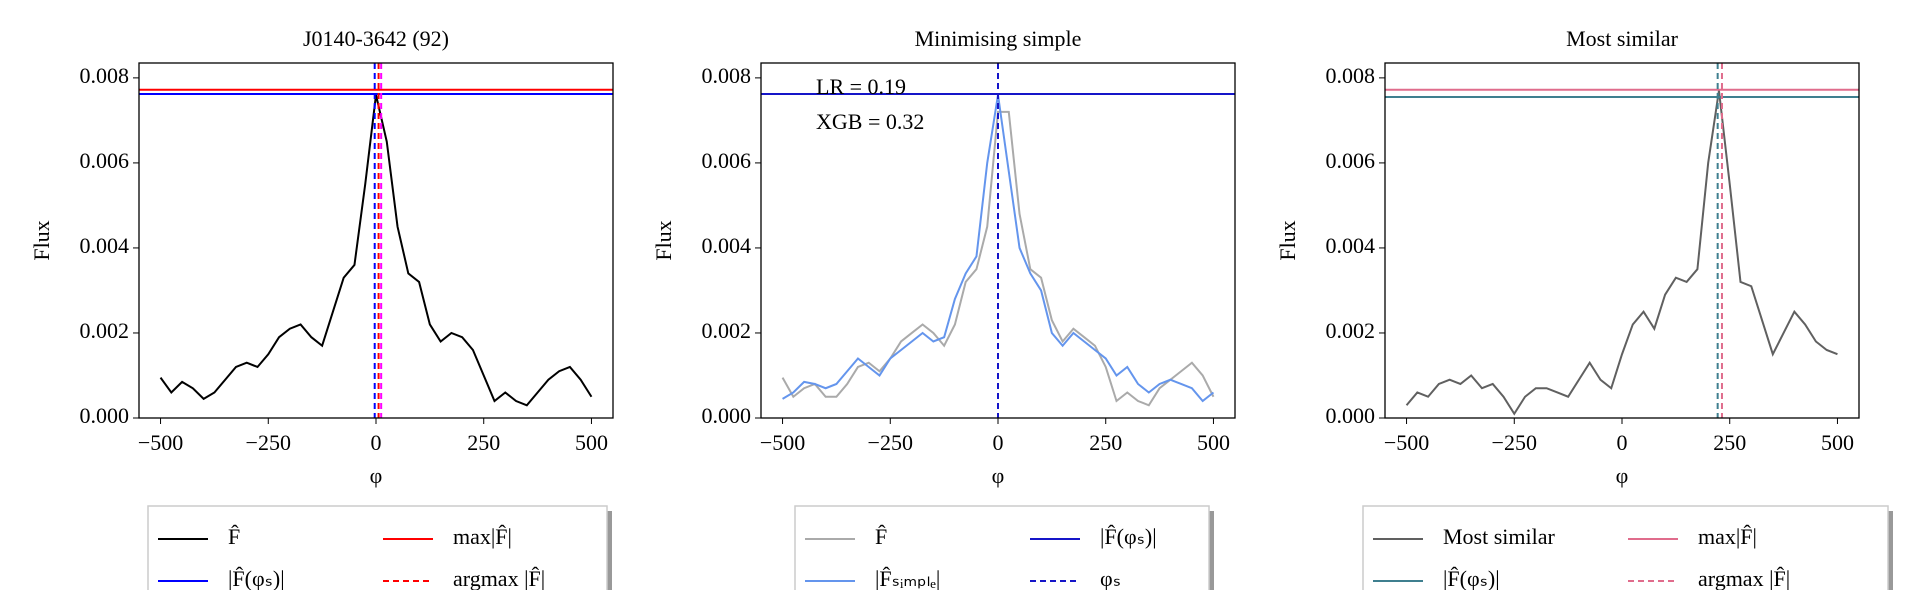  Describe the element at coordinates (907, 578) in the screenshot. I see `legend-label: |F̂ₛᵢₘₚₗₑ|` at that location.